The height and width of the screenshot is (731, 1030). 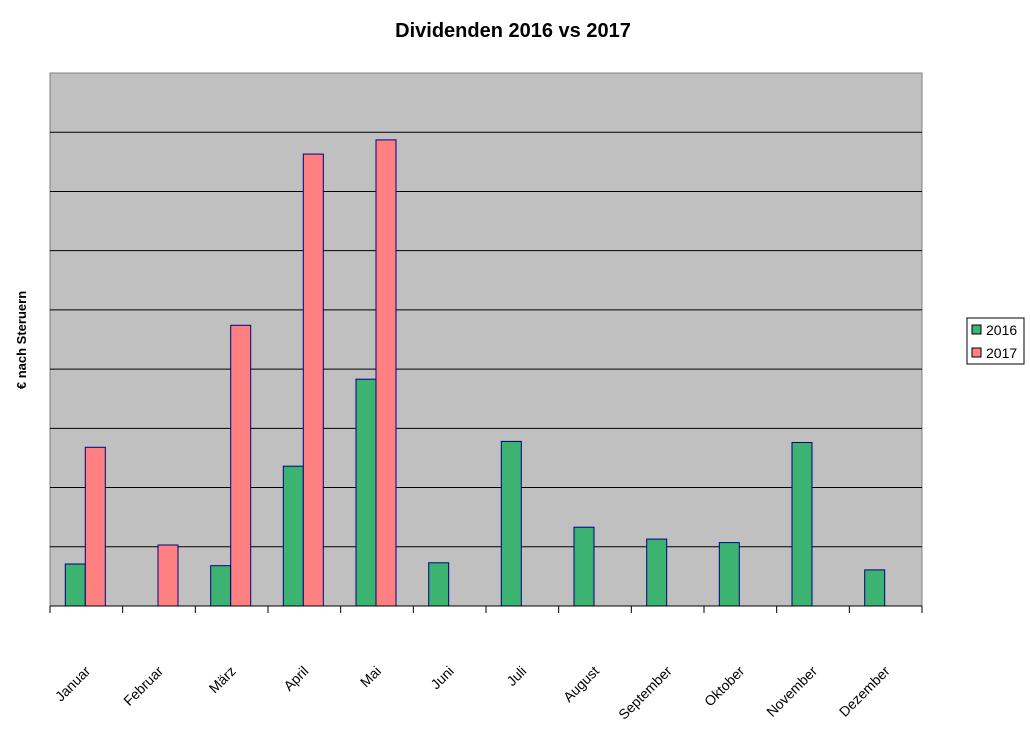 I want to click on bar-2016-juni, so click(x=439, y=584).